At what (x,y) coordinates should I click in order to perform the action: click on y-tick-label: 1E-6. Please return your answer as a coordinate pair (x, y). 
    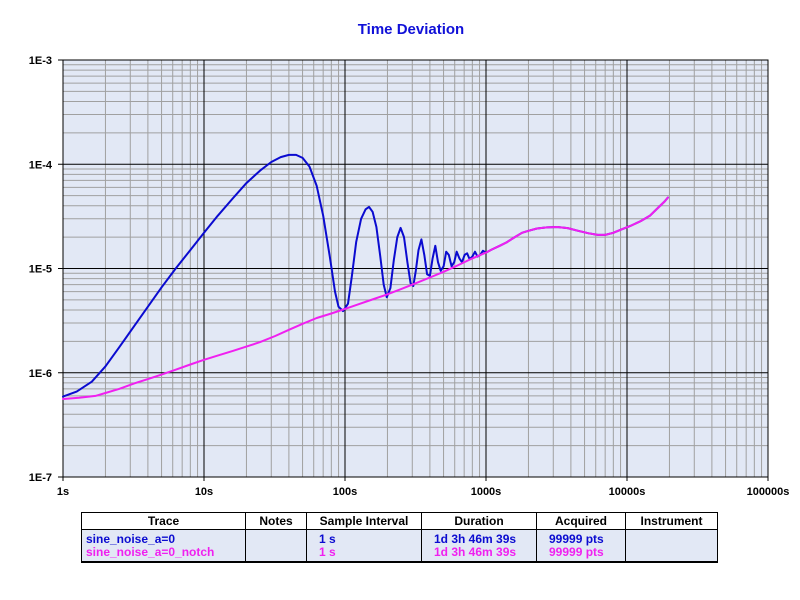
    Looking at the image, I should click on (40, 374).